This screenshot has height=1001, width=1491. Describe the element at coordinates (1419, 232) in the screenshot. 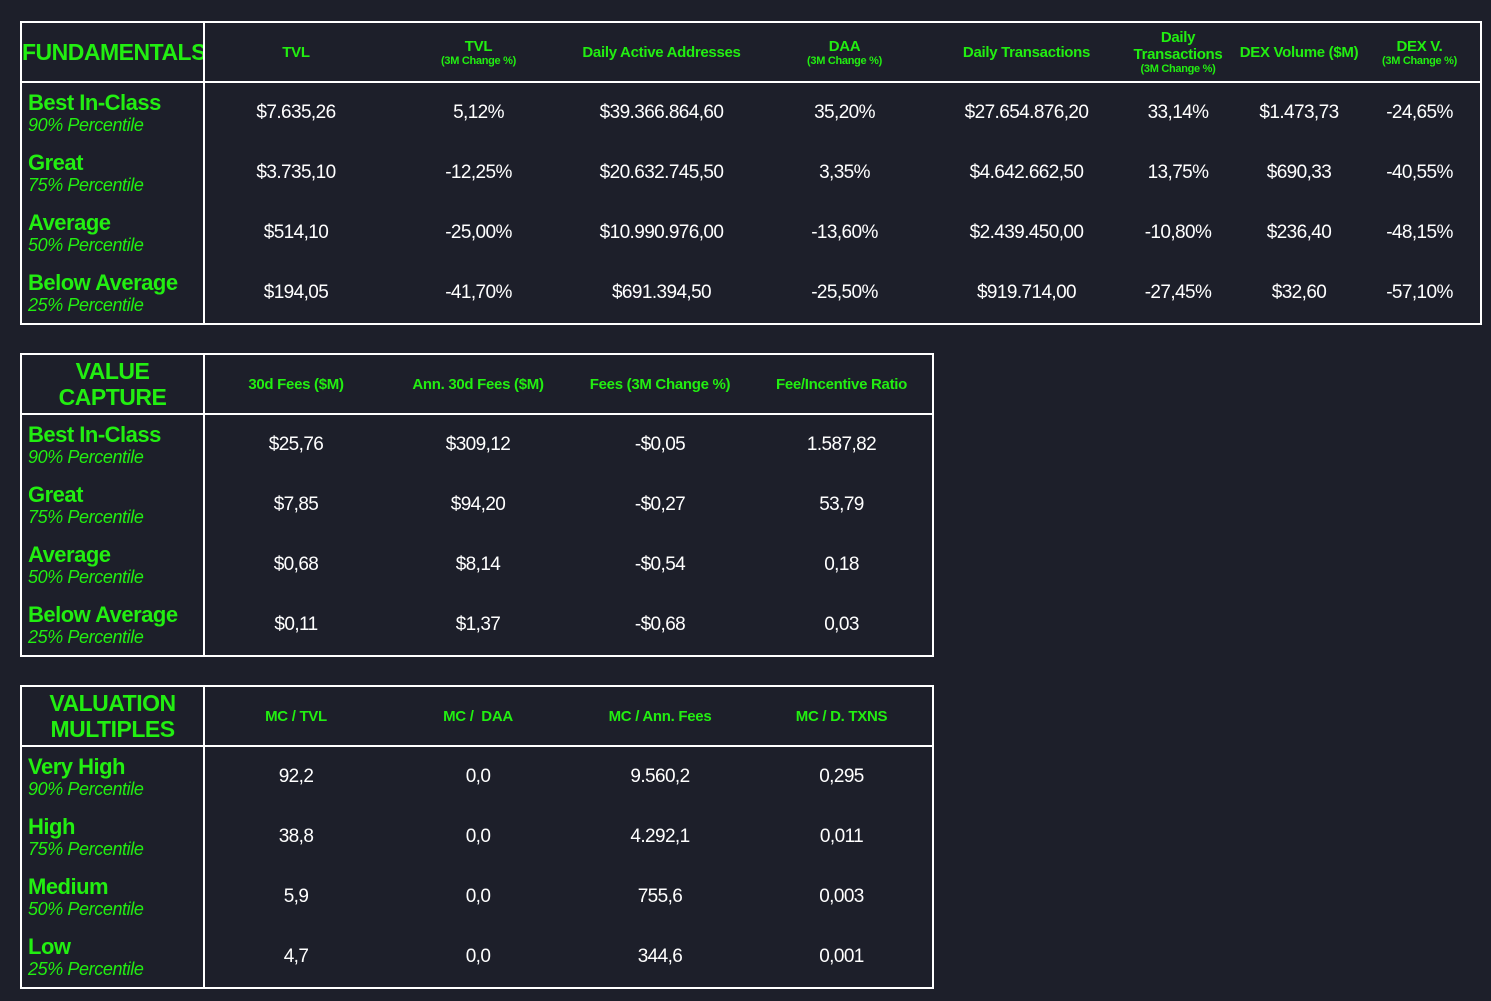

I see `table-cell: -48,15%` at that location.